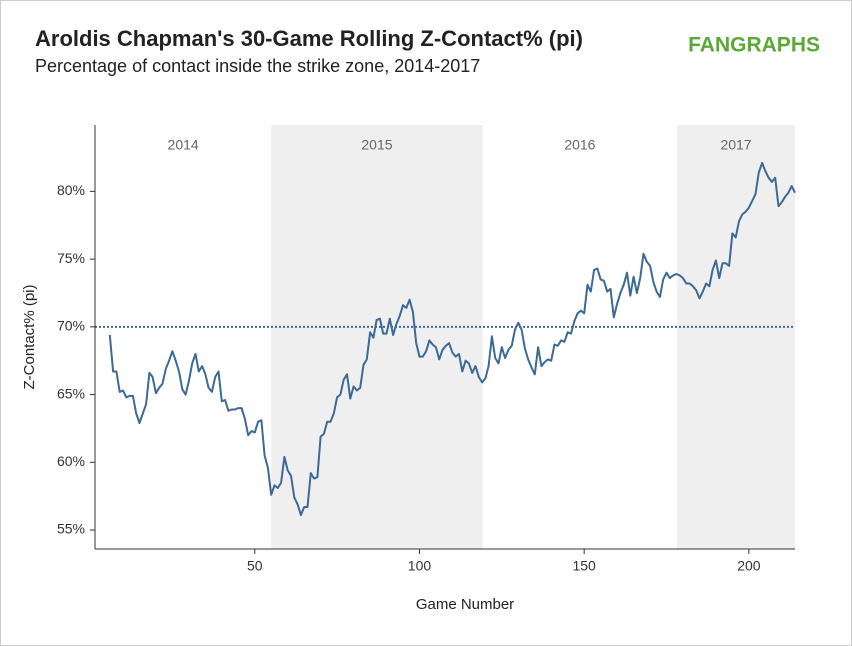 The width and height of the screenshot is (852, 646). Describe the element at coordinates (71, 258) in the screenshot. I see `y-tick-label: 75%` at that location.